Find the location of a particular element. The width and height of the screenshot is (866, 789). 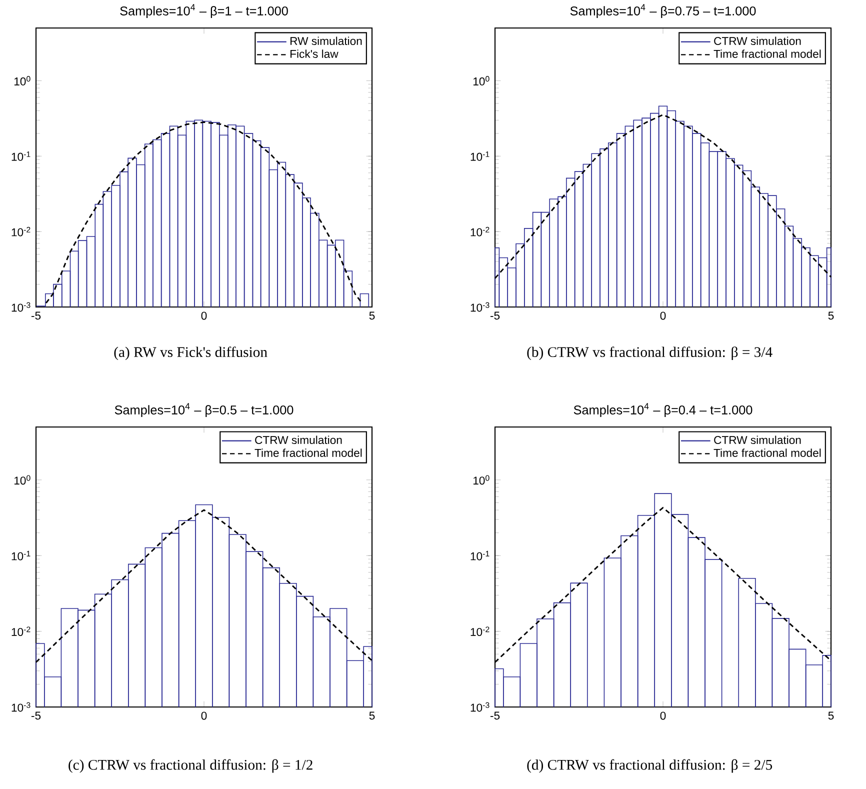

text: (b) CTRW vs fractional diffusion: β = 3/4 is located at coordinates (649, 353).